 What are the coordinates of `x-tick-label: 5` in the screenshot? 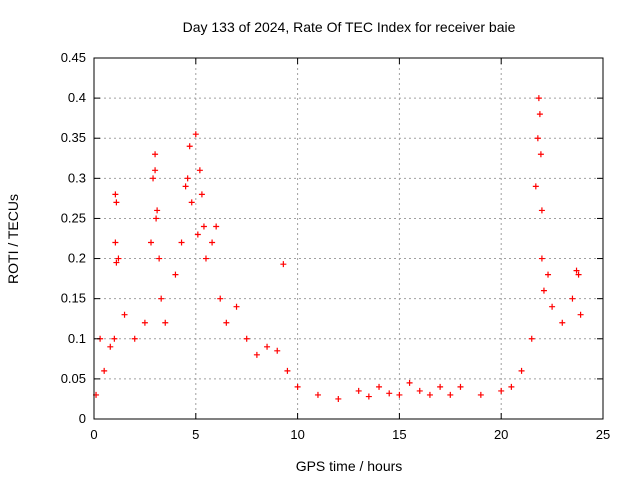 It's located at (195, 434).